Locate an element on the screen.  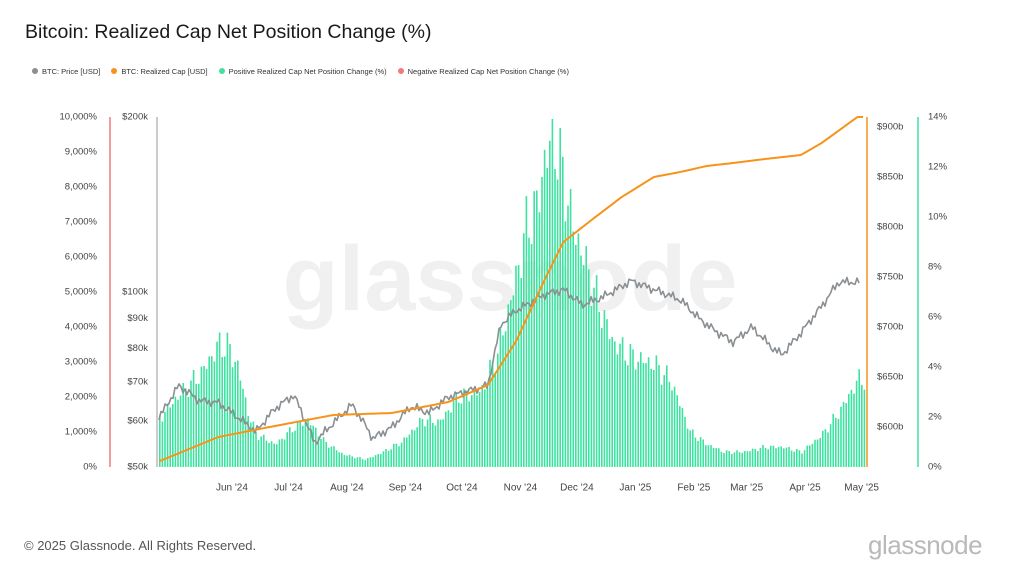
price-tick-label: $60k is located at coordinates (137, 420).